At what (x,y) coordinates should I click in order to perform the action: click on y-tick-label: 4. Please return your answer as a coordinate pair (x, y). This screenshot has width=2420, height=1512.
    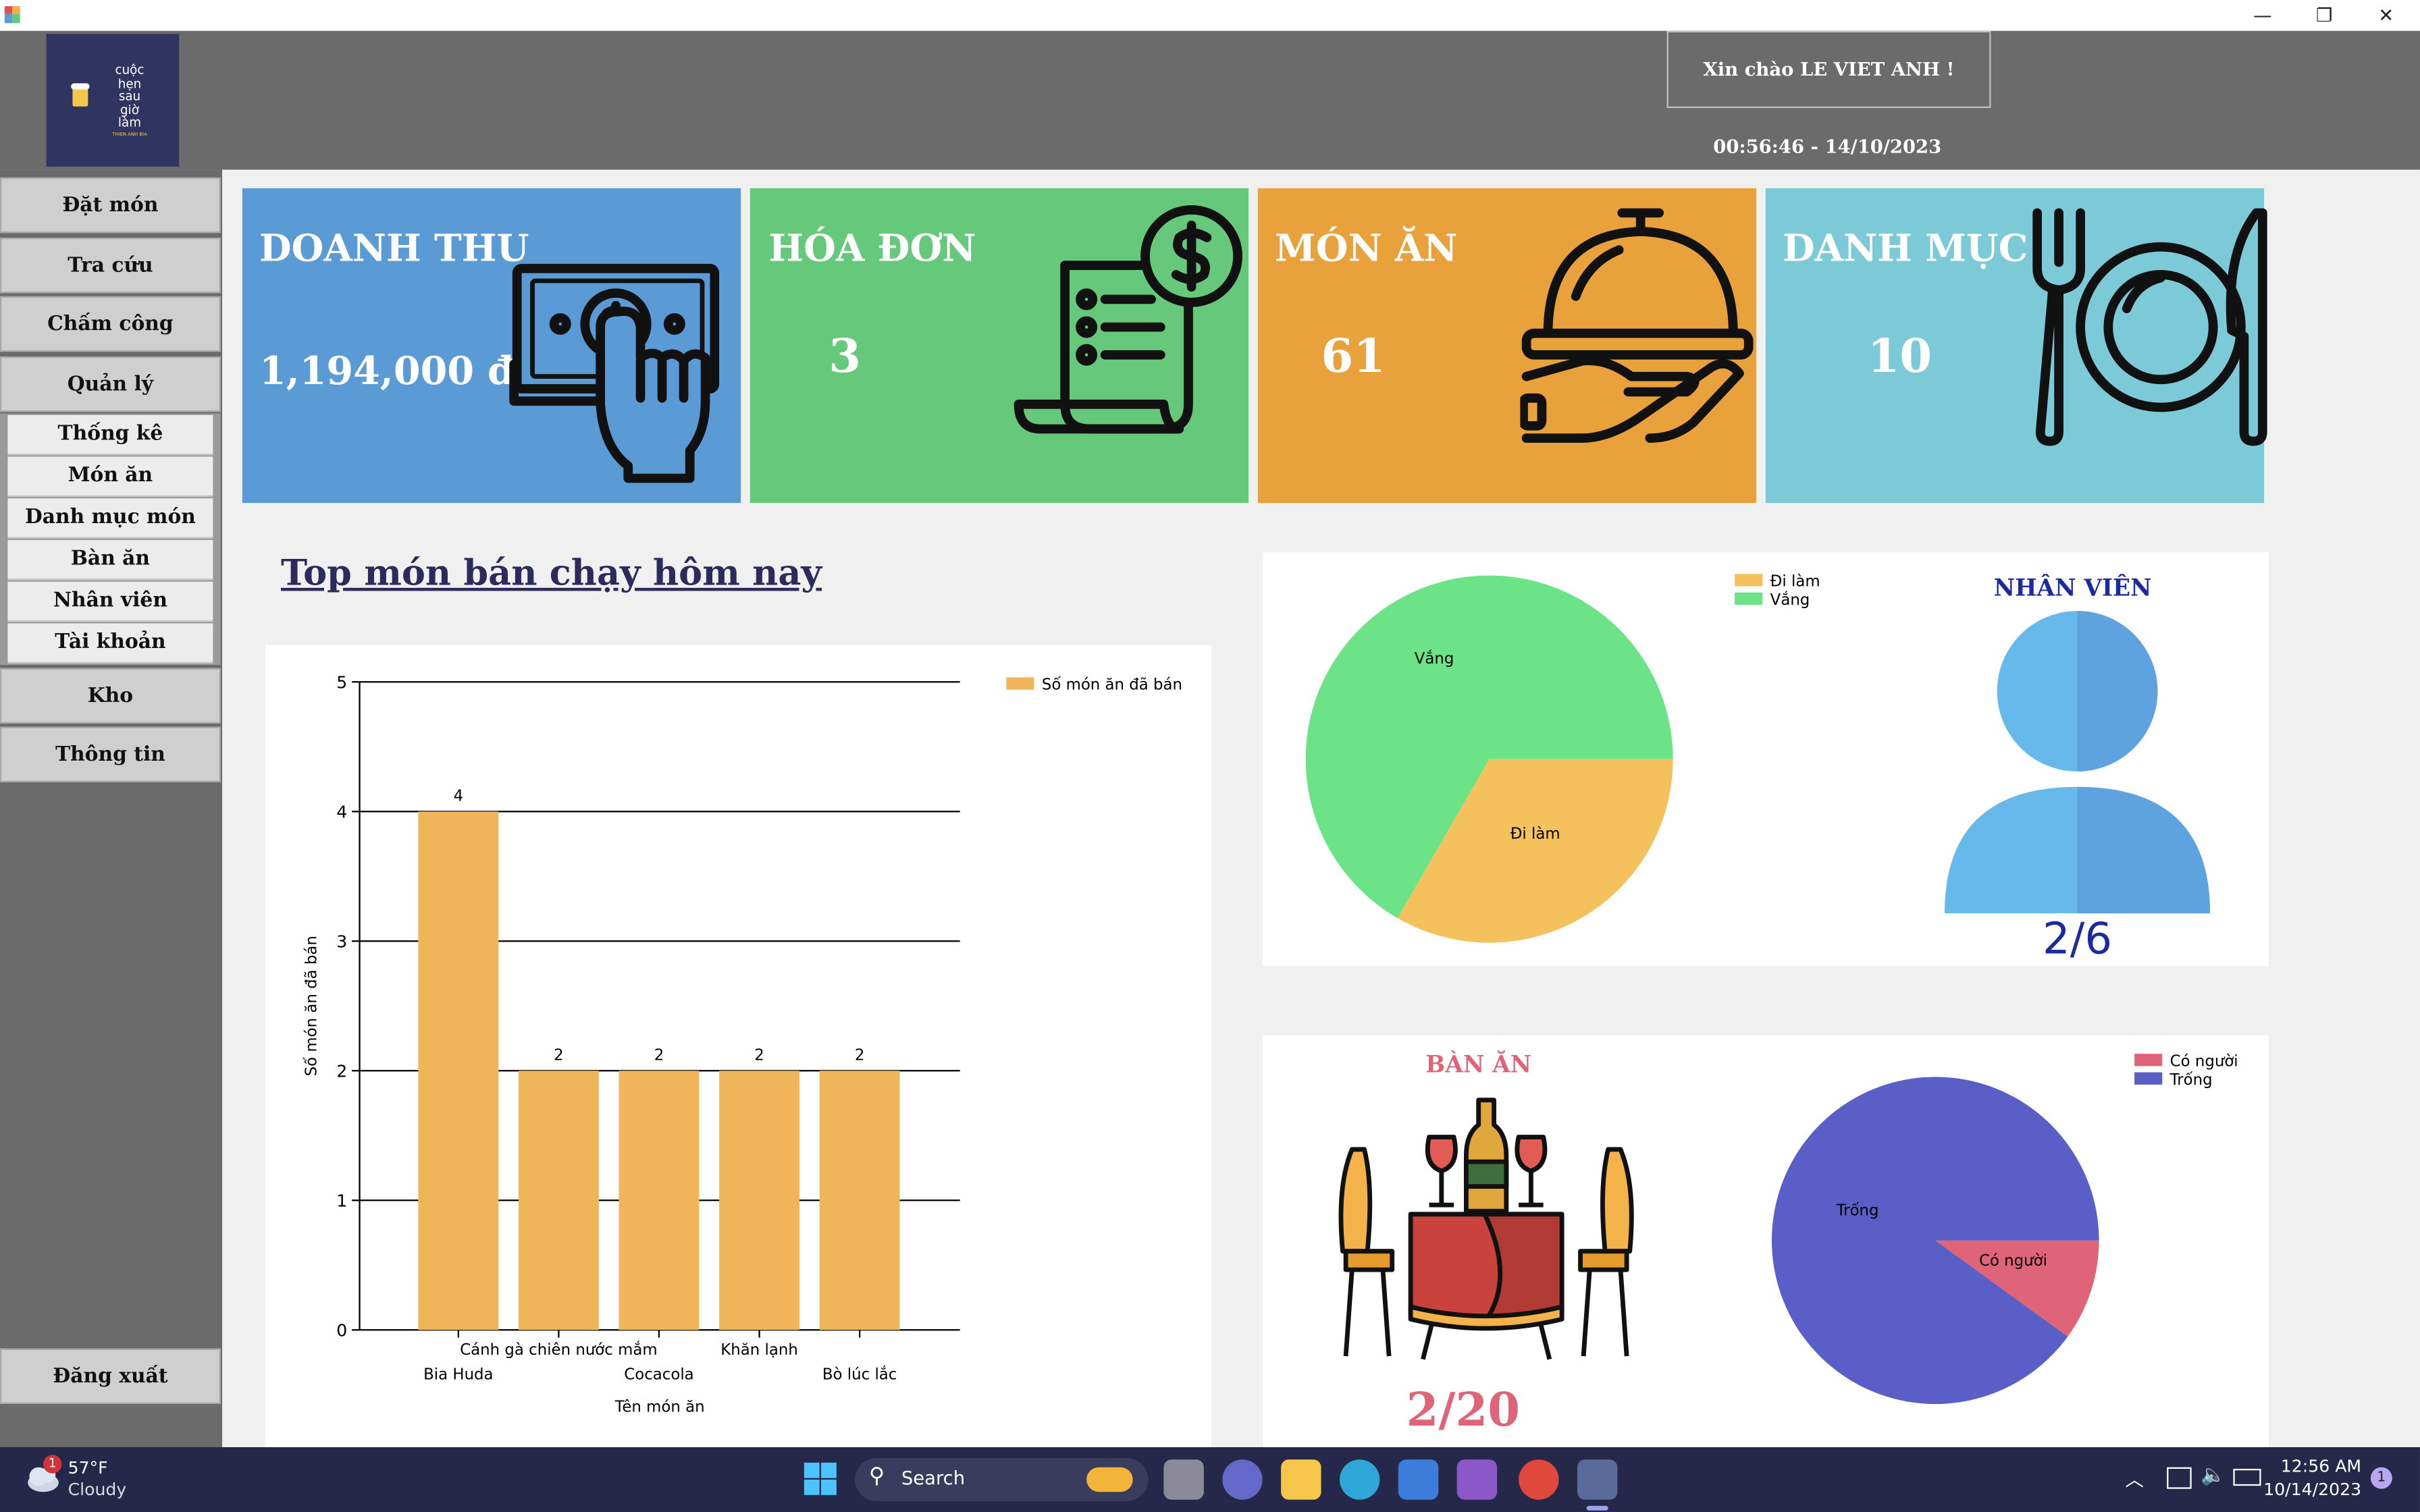
    Looking at the image, I should click on (341, 811).